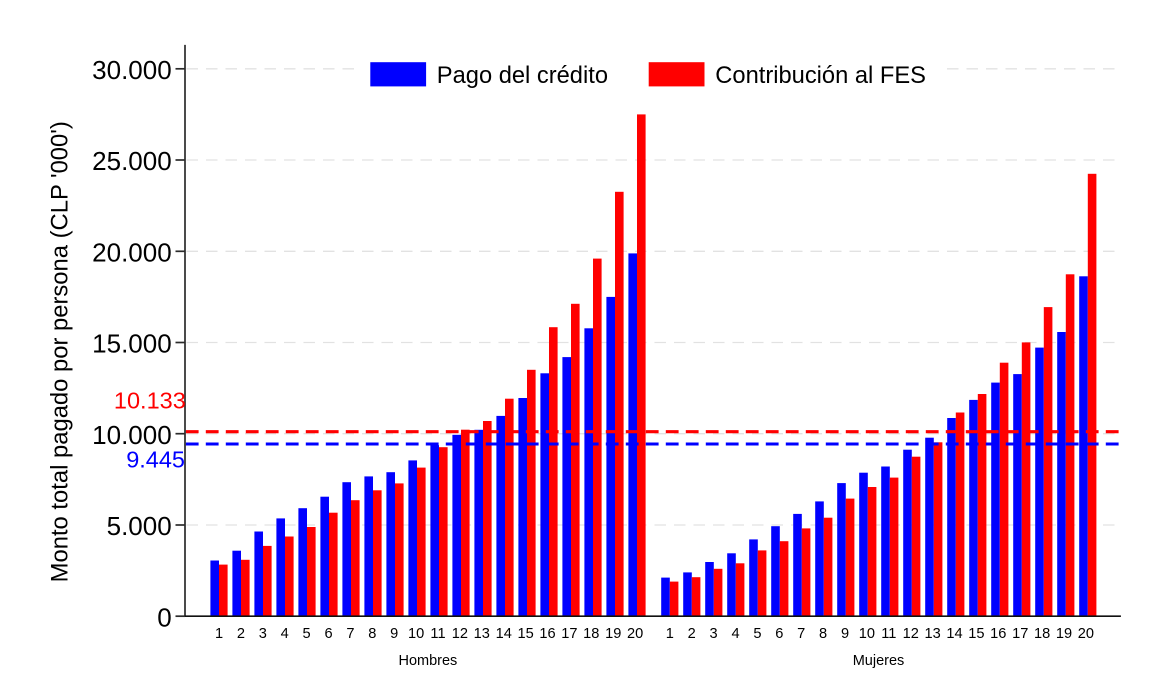 The image size is (1162, 685). What do you see at coordinates (155, 460) in the screenshot?
I see `svg-text: 9.445` at bounding box center [155, 460].